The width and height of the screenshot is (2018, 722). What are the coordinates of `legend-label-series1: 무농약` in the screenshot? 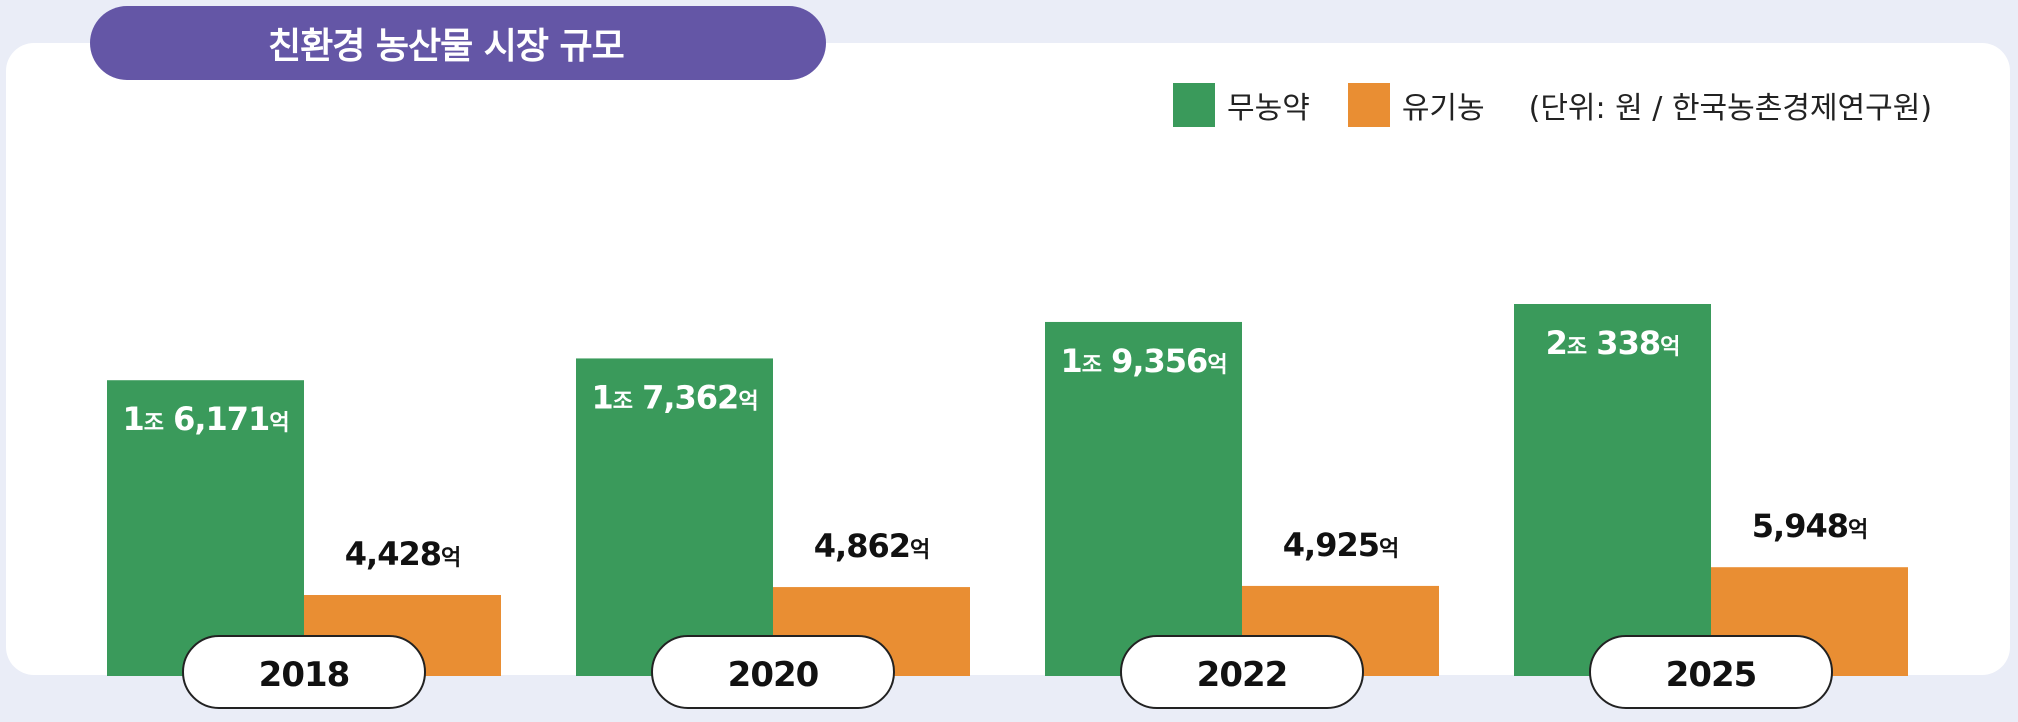 It's located at (1268, 108).